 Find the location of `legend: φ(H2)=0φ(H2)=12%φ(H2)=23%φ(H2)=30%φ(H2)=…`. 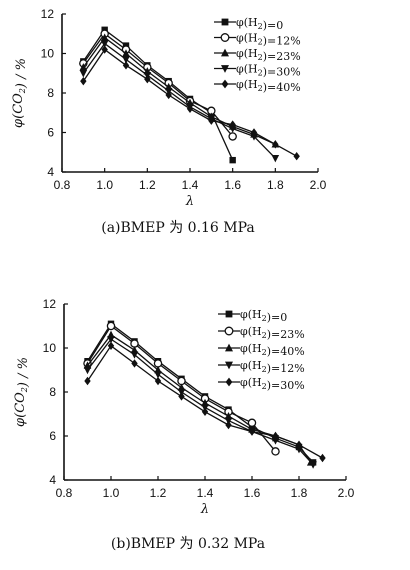

legend: φ(H2)=0φ(H2)=12%φ(H2)=23%φ(H2)=30%φ(H2)=… is located at coordinates (257, 55).